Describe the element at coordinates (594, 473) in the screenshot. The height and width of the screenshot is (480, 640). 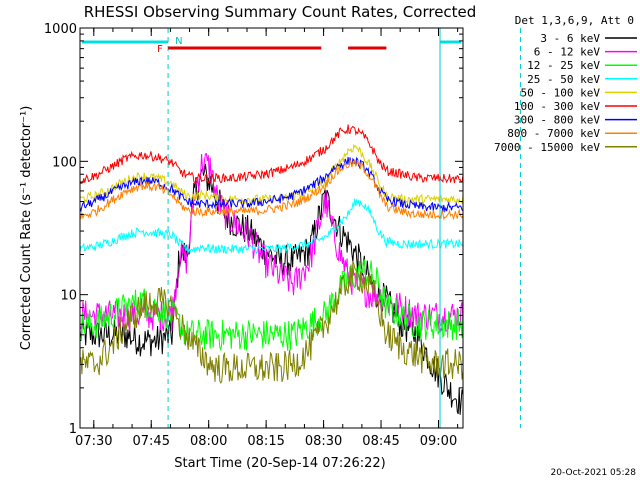
I see `timestamp-label: 20-Oct-2021 05:28` at that location.